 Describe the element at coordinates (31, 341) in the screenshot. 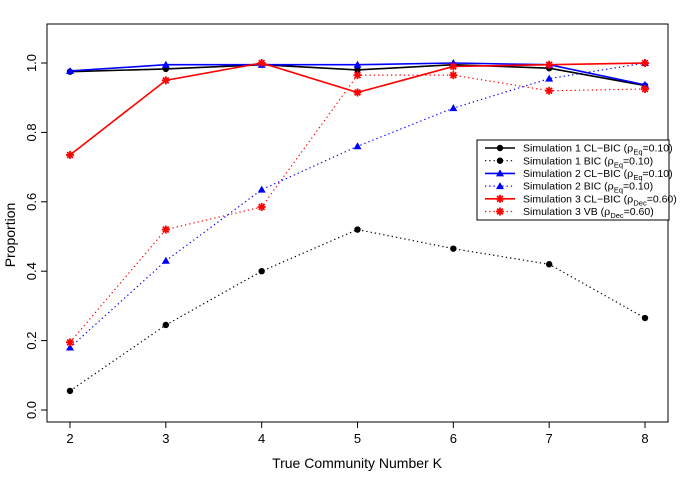

I see `y-tick-label: 0.2` at that location.